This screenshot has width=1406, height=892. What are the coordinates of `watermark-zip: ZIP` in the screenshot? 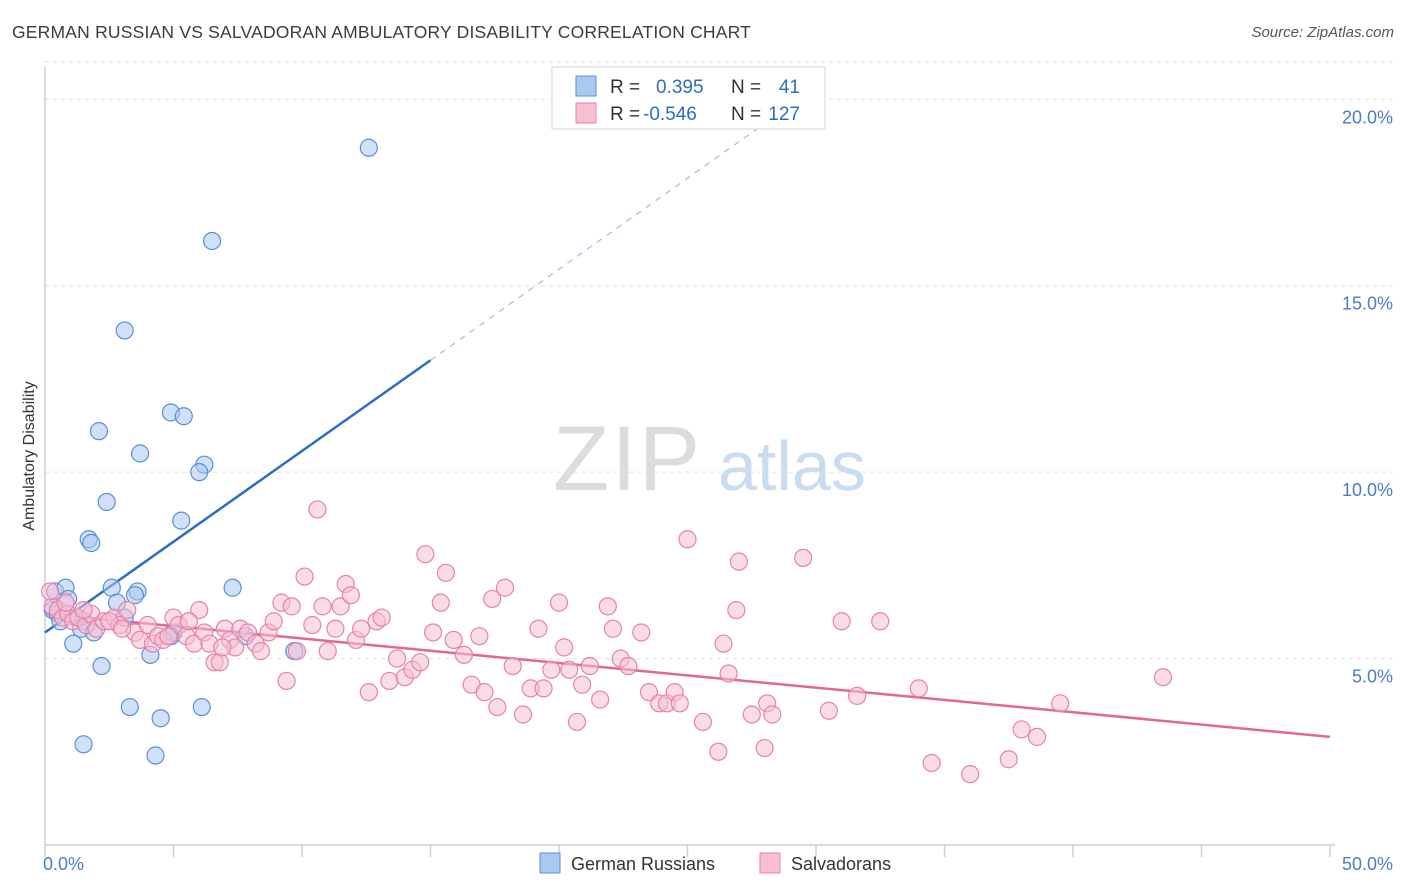 It's located at (627, 459).